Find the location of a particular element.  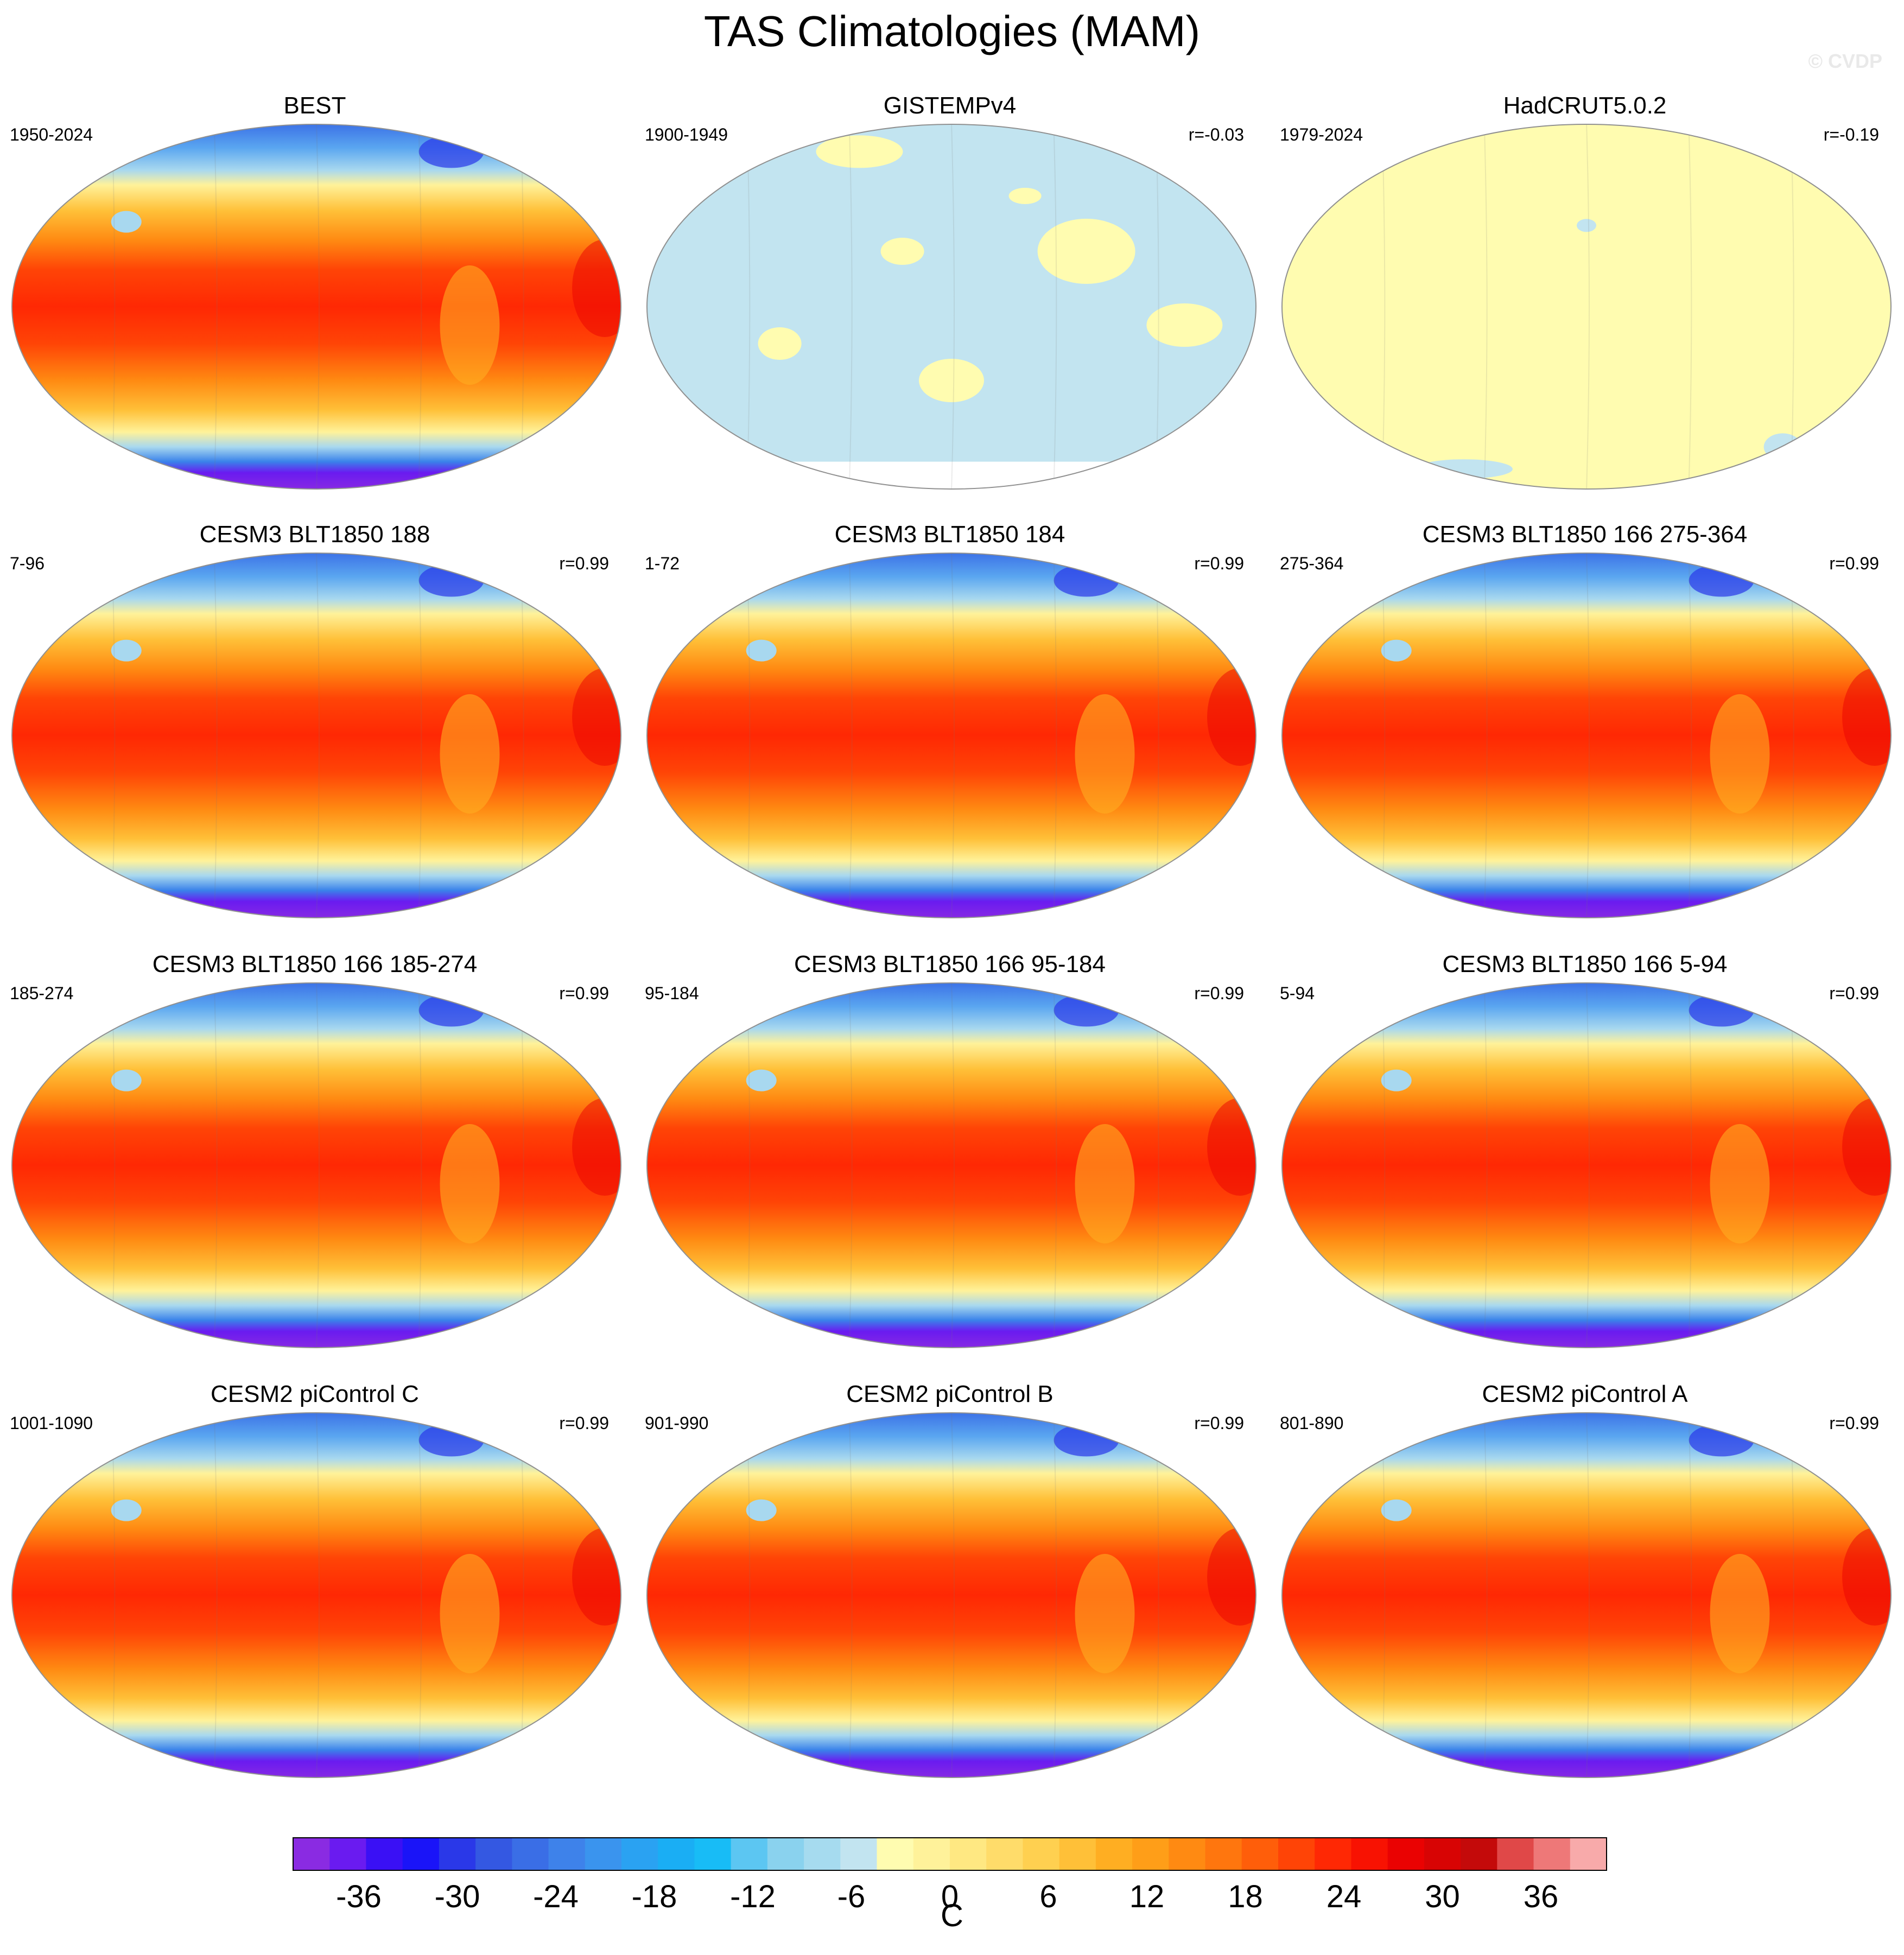

map-panel: CESM2 piControl C 1001-1090 r=0.99 is located at coordinates (315, 1595).